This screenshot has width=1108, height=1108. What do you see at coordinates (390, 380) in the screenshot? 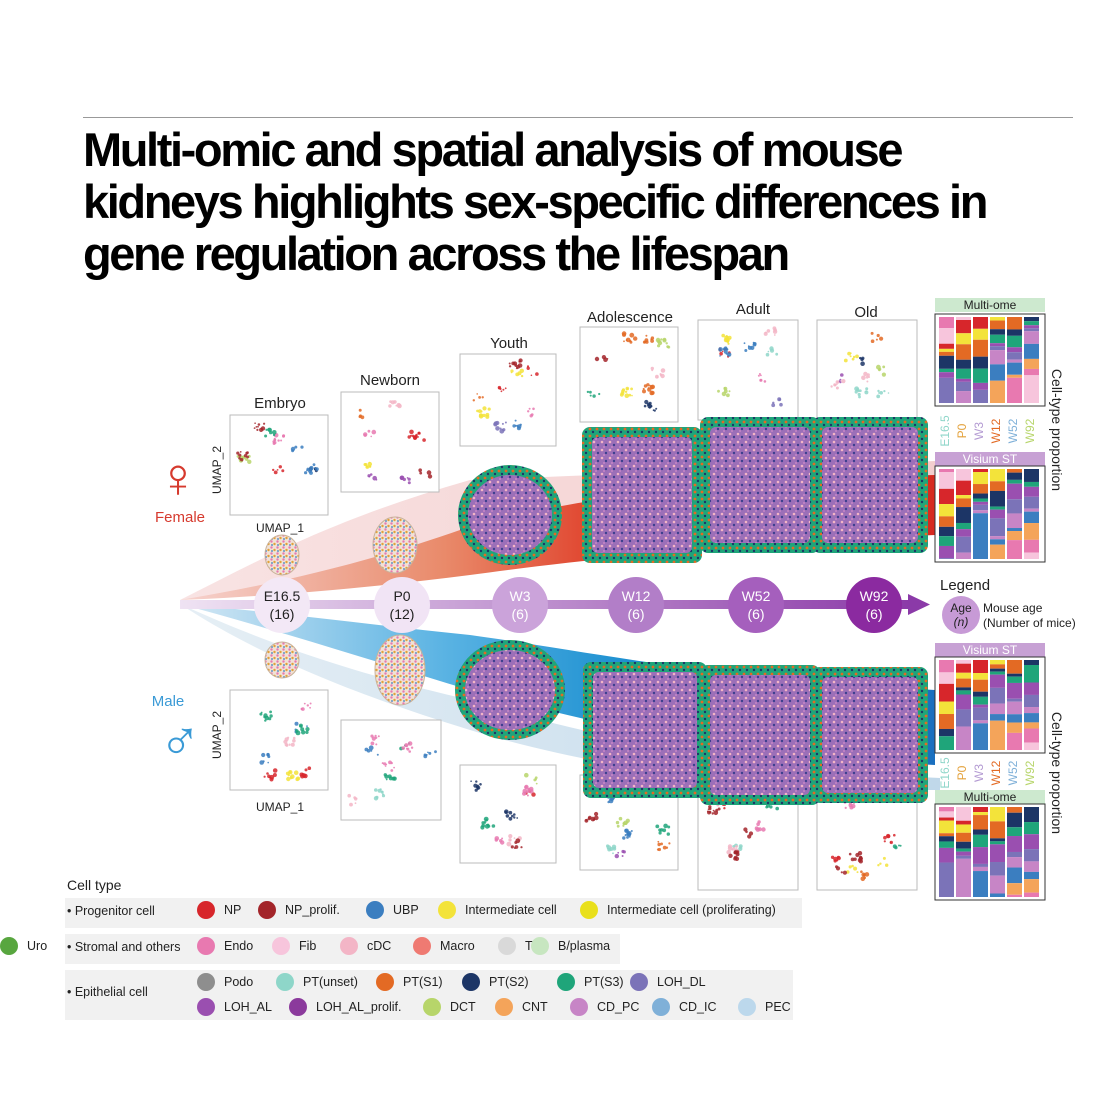
I see `stage-label-newborn: Newborn` at bounding box center [390, 380].